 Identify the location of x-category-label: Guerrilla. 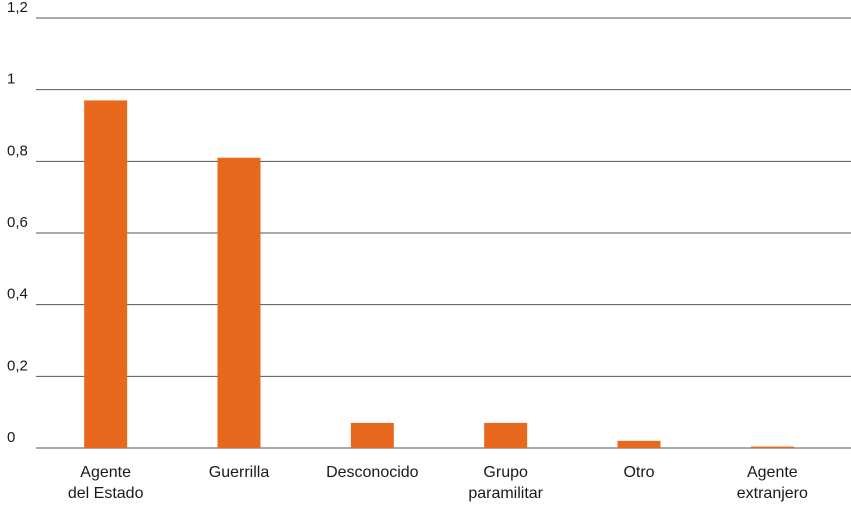
(239, 472).